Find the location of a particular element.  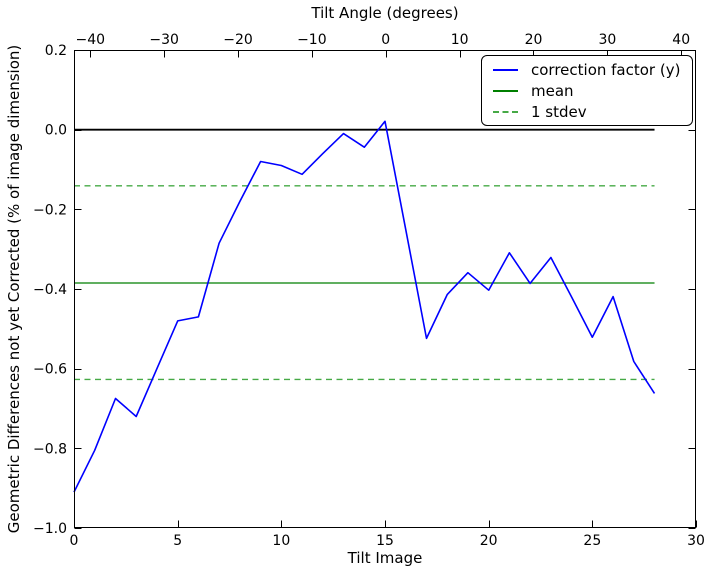

y-tick-label: −0.2 is located at coordinates (50, 210).